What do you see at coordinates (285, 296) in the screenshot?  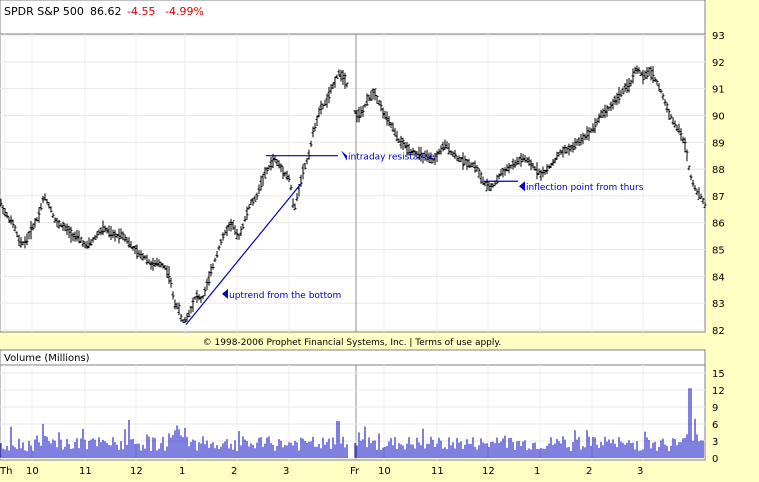 I see `annotation-uptrend: uptrend from the bottom` at bounding box center [285, 296].